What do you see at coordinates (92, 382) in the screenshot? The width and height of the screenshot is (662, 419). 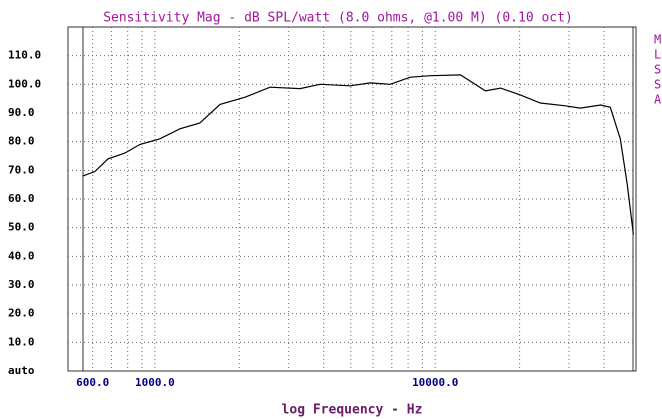 I see `x-tick-label: 600.0` at bounding box center [92, 382].